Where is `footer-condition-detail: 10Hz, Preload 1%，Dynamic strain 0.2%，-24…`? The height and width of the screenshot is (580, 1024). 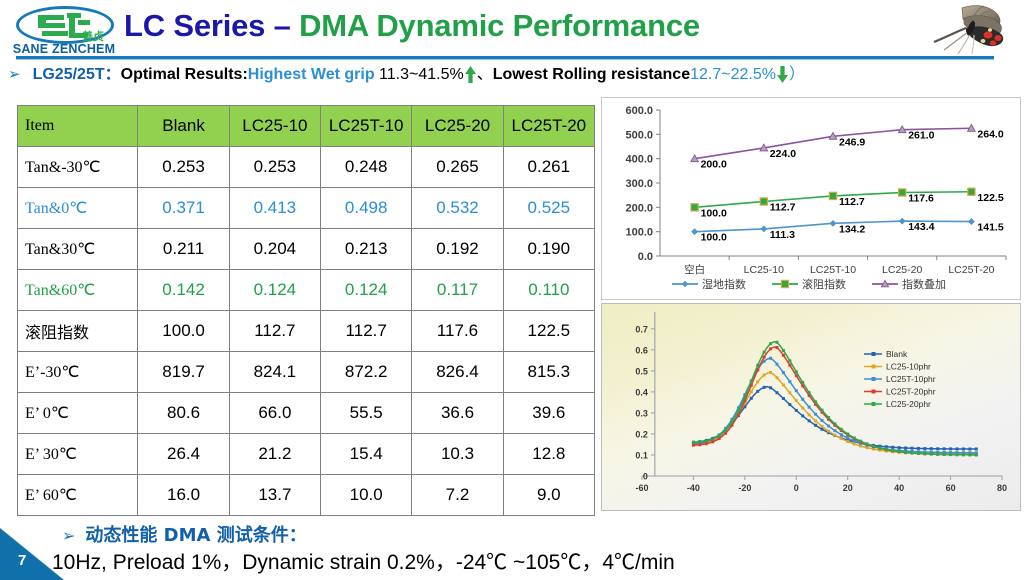 footer-condition-detail: 10Hz, Preload 1%，Dynamic strain 0.2%，-24… is located at coordinates (363, 562).